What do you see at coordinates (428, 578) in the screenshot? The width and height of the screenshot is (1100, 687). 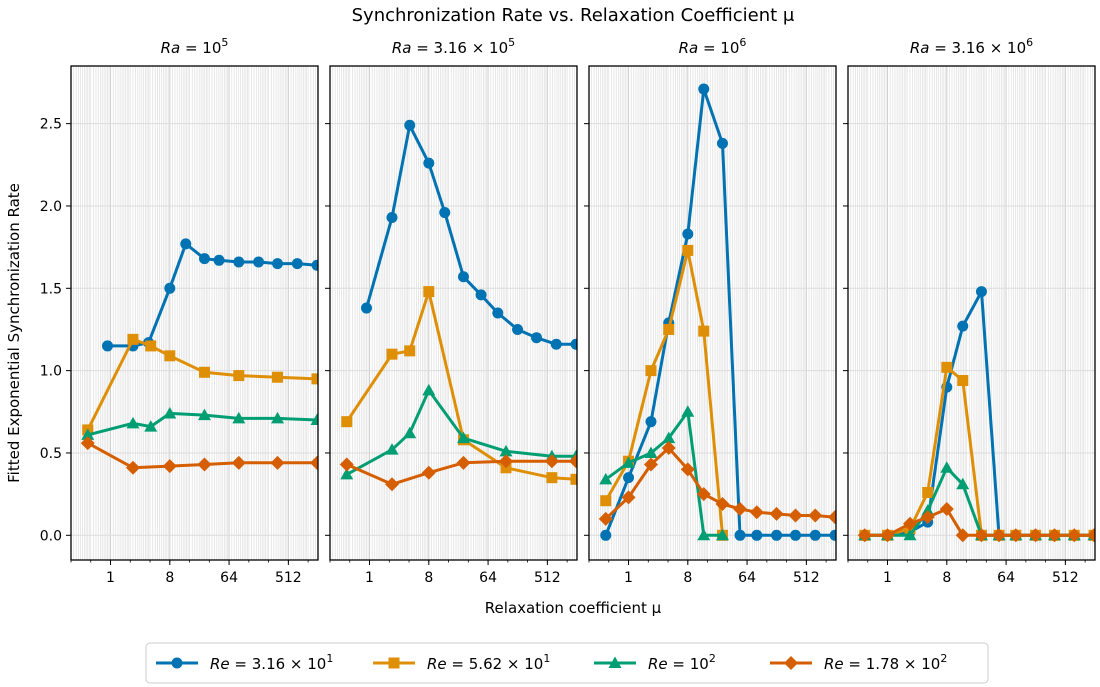 I see `x-tick-label: 8` at bounding box center [428, 578].